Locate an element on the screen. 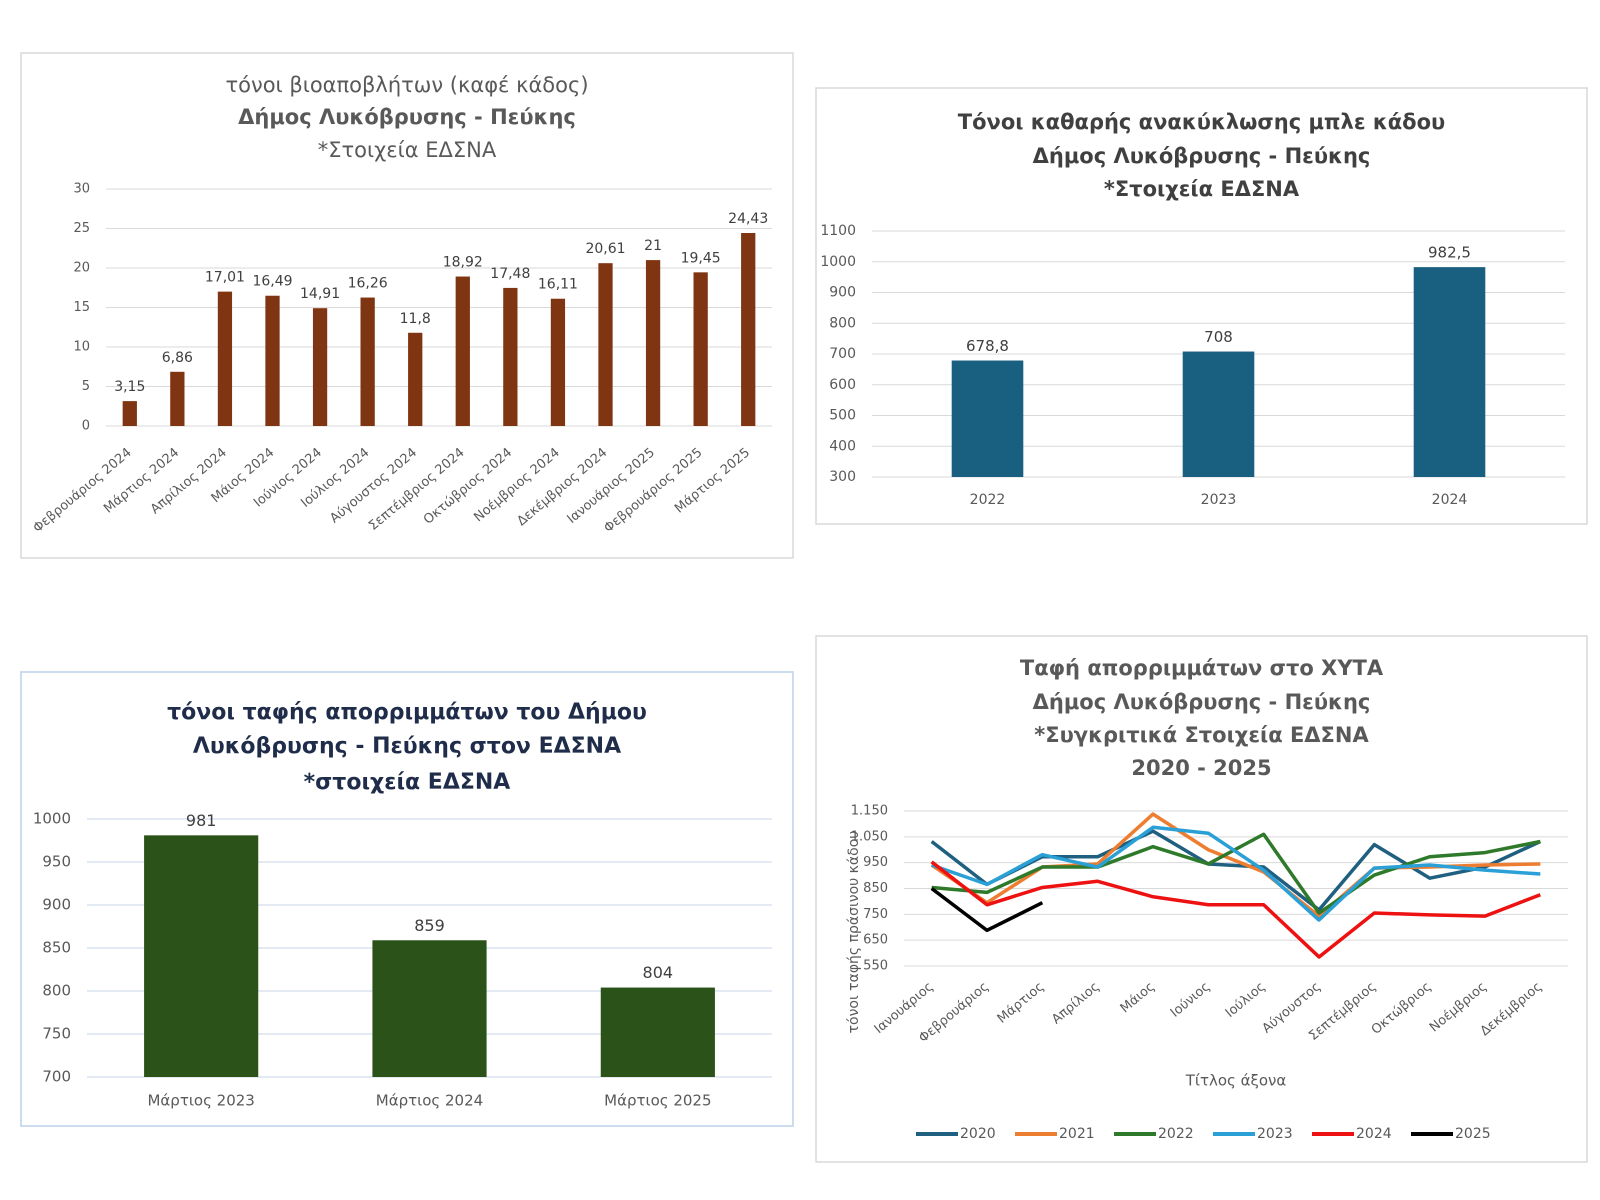  data-label: 804 is located at coordinates (658, 972).